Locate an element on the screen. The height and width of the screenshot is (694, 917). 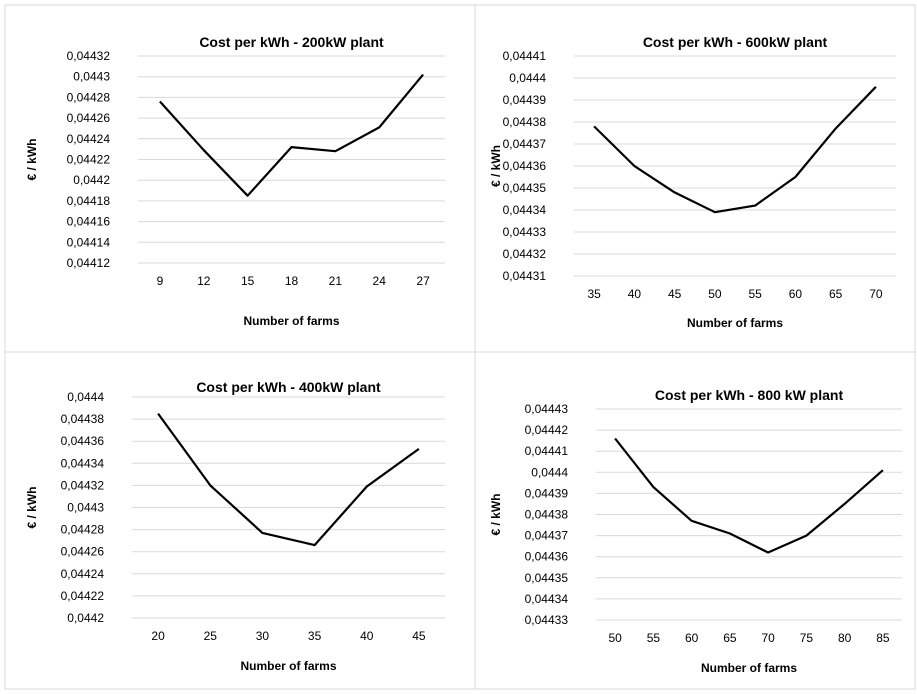
x-tick-label: 30 is located at coordinates (263, 636).